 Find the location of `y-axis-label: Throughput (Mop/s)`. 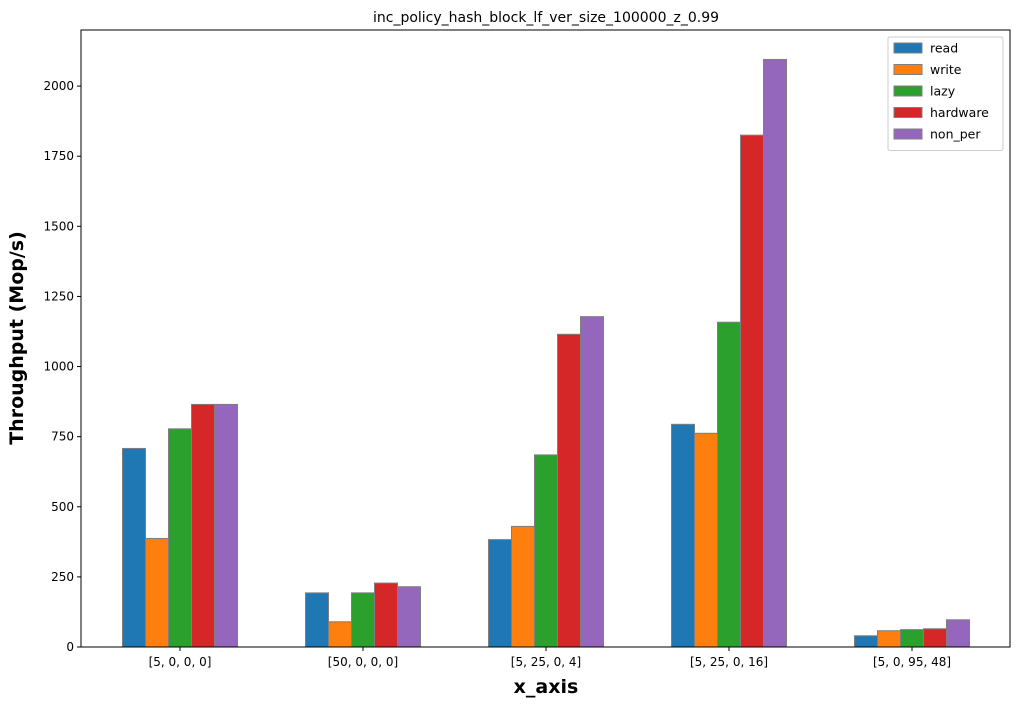

y-axis-label: Throughput (Mop/s) is located at coordinates (17, 338).